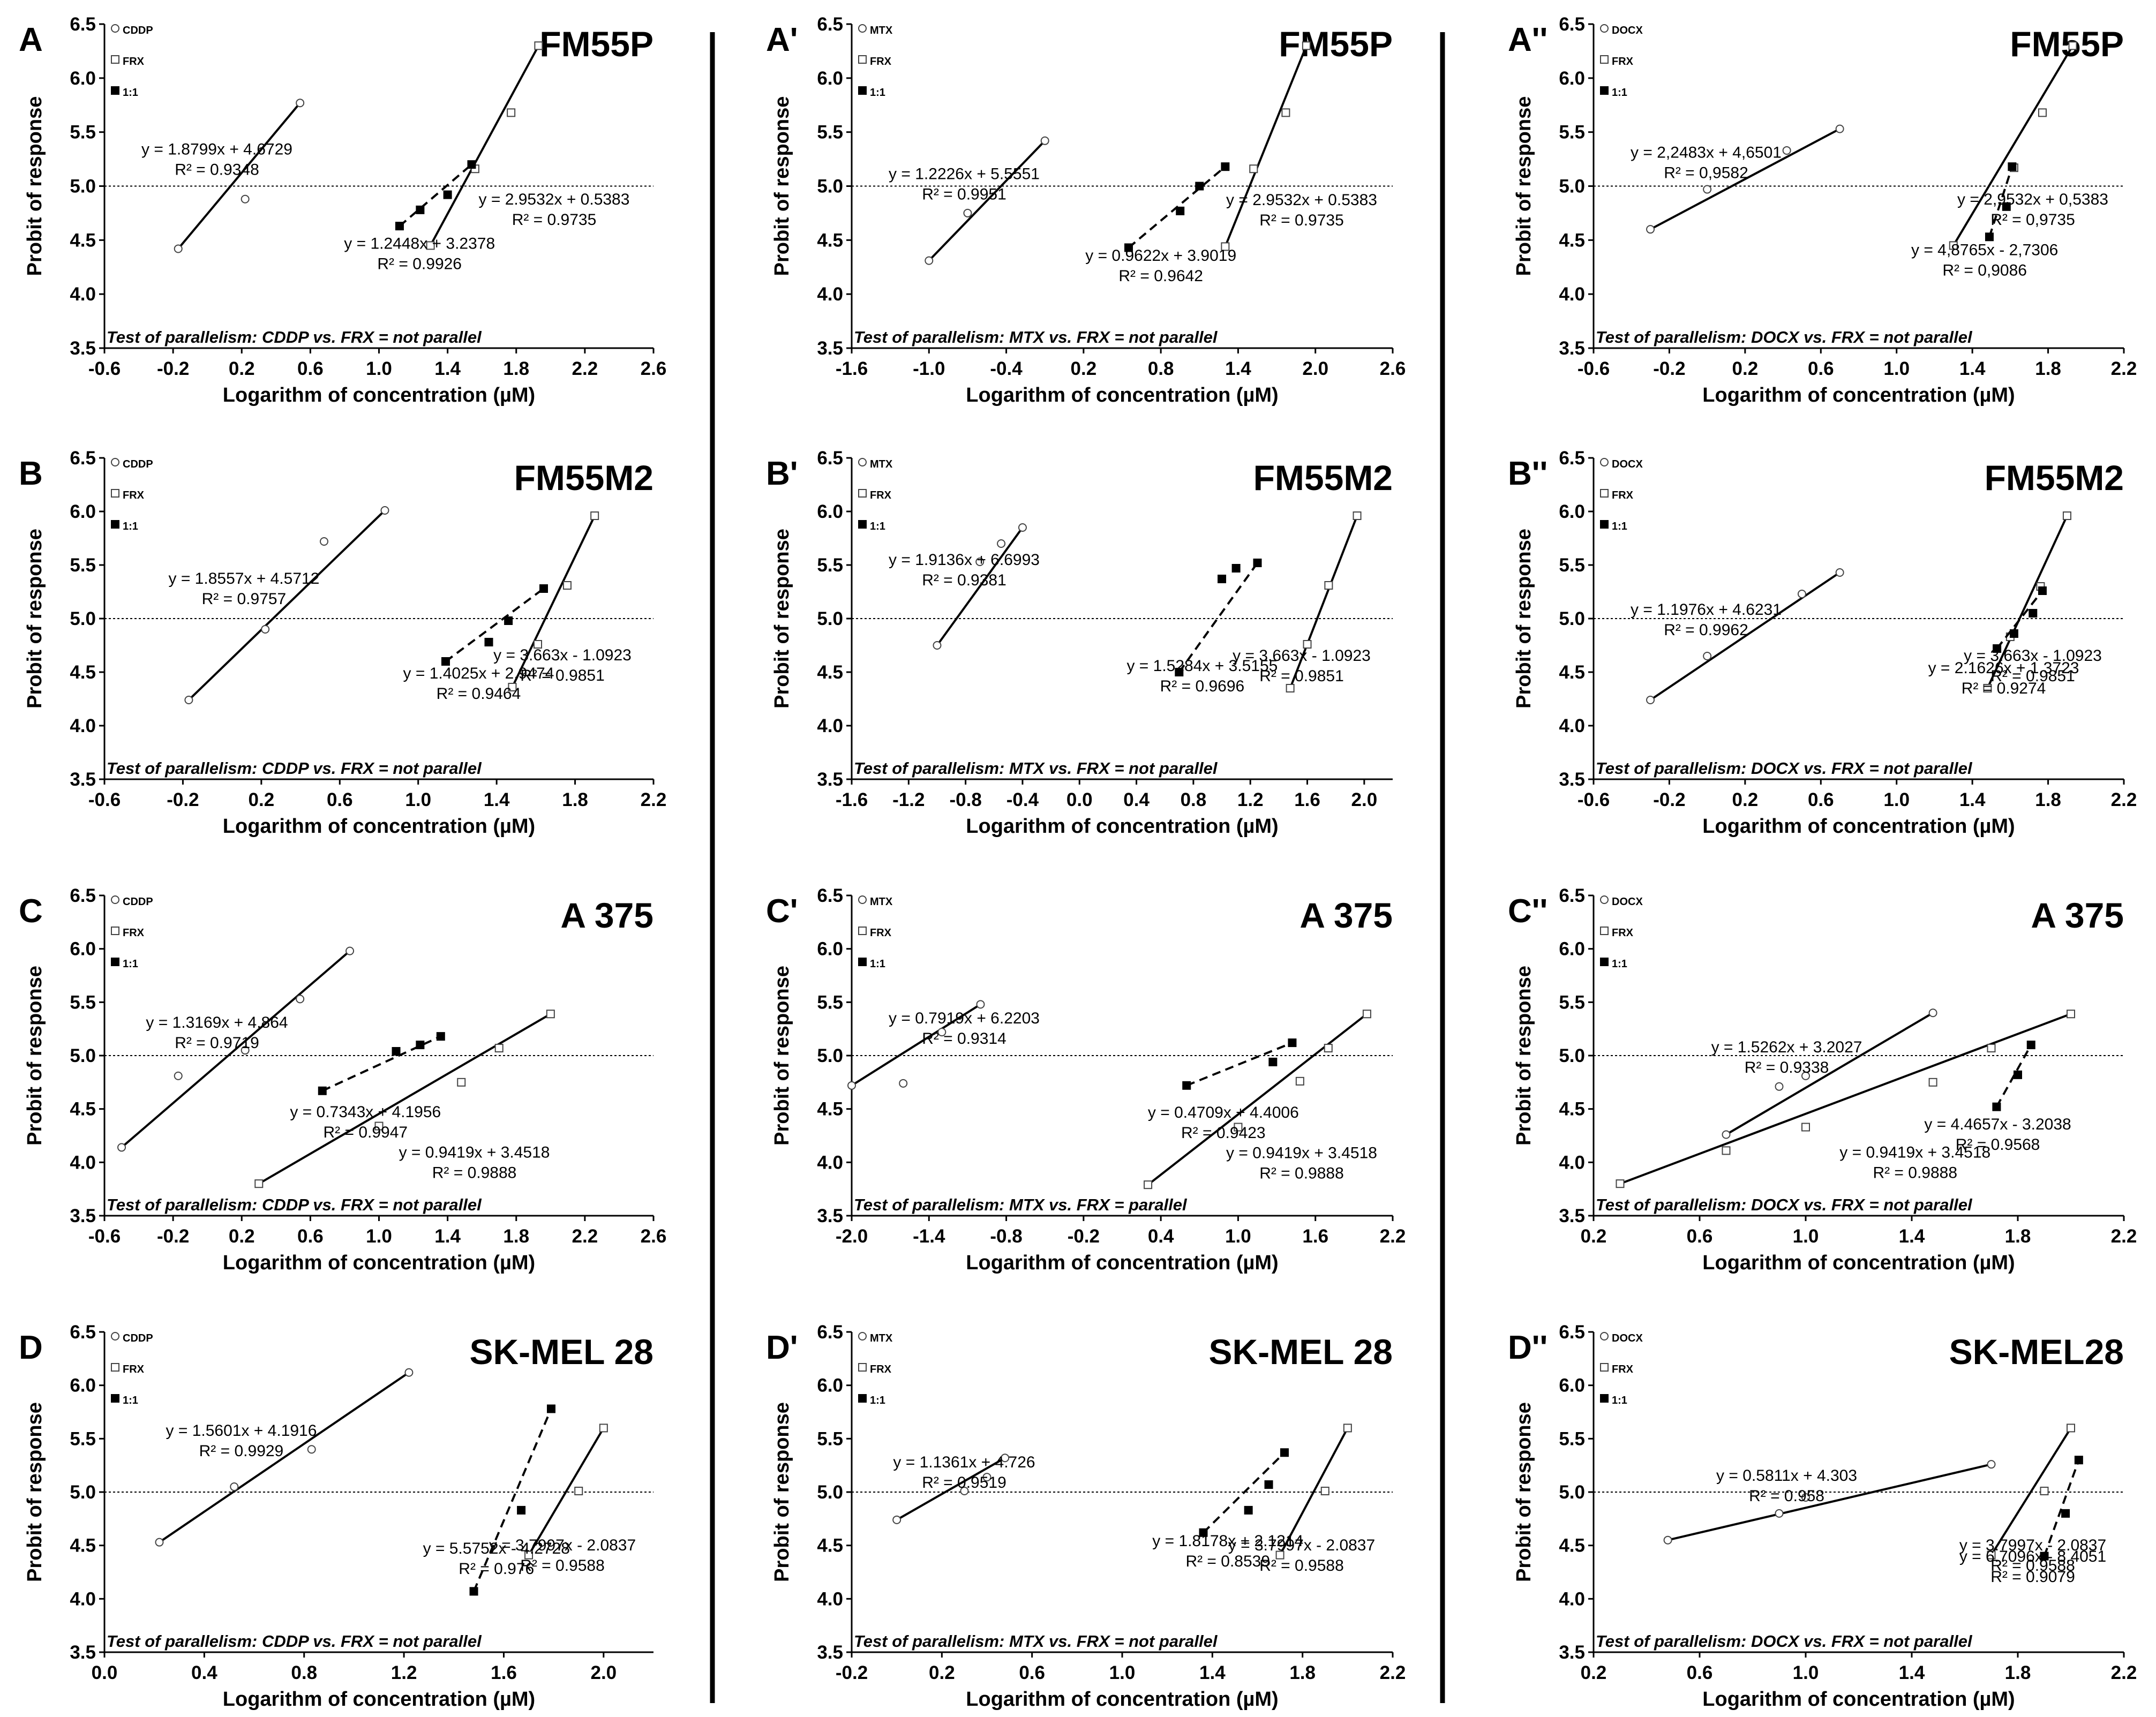 This screenshot has height=1717, width=2156. Describe the element at coordinates (244, 599) in the screenshot. I see `r-squared-label: R² = 0.9757` at that location.